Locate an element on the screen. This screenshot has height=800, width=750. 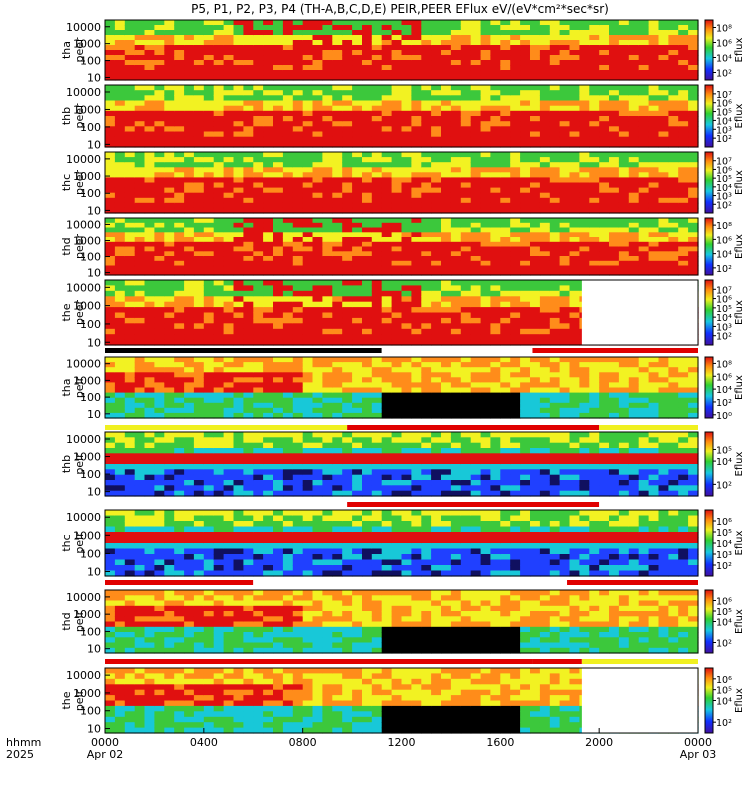
colorbar-tick-label: 10² is located at coordinates (724, 337).